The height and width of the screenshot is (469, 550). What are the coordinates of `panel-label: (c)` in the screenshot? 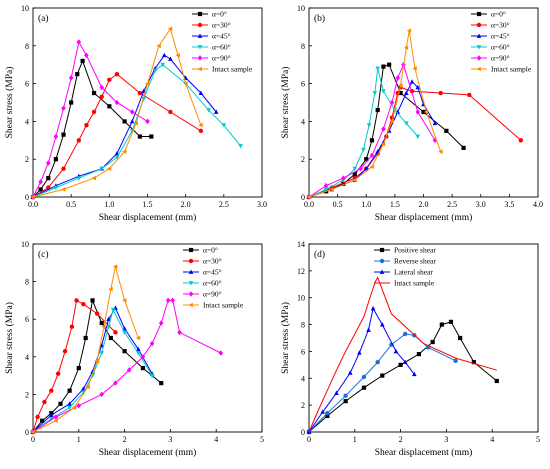 It's located at (43, 254).